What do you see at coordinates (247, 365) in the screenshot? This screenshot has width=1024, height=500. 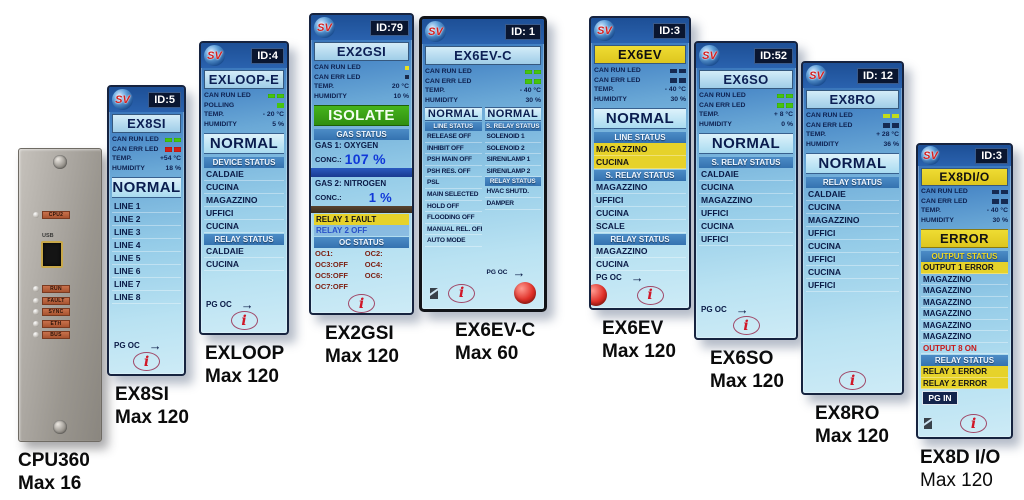 I see `caption-exloop: EXLOOP Max 120` at bounding box center [247, 365].